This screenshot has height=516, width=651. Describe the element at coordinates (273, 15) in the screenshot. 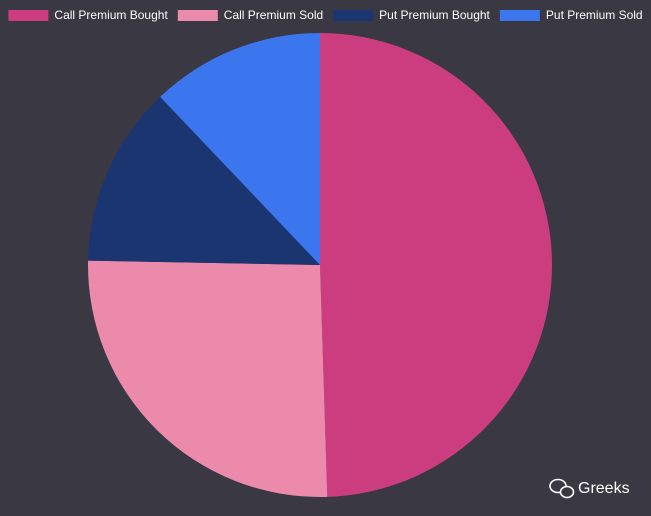

I see `legend-label: Call Premium Sold` at that location.